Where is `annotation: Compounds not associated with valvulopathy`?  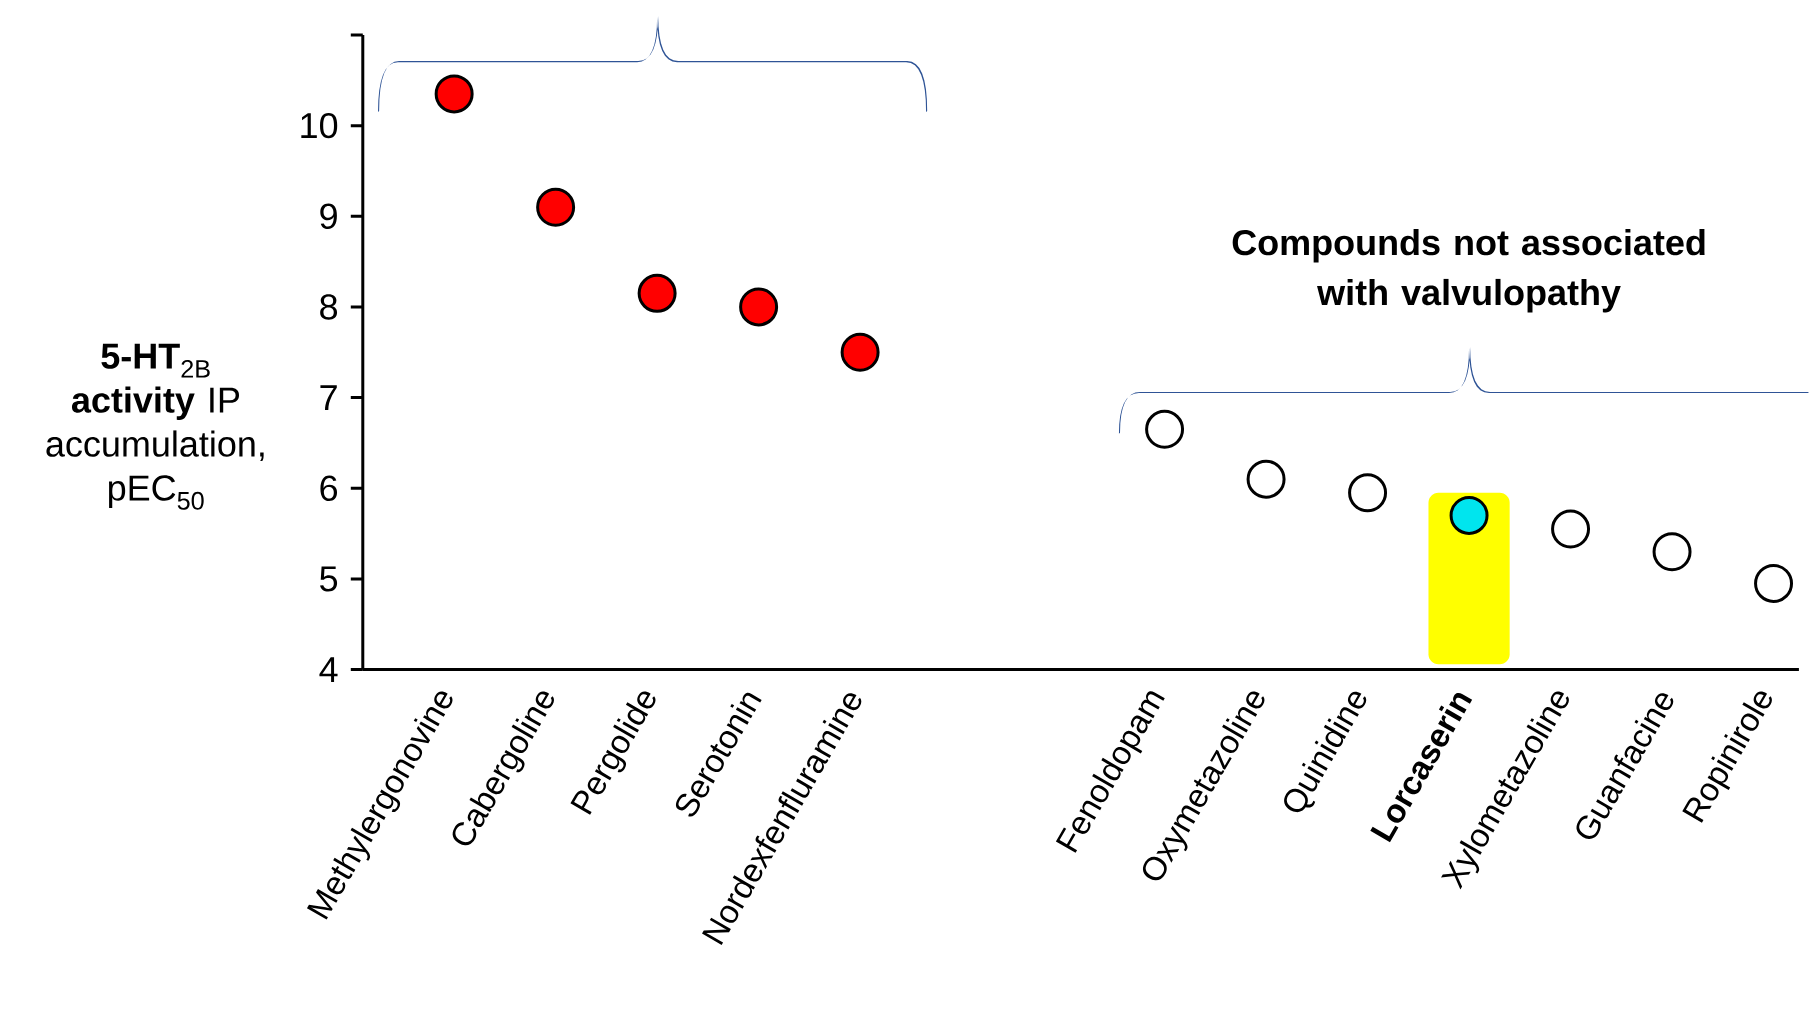 annotation: Compounds not associated with valvulopathy is located at coordinates (1468, 270).